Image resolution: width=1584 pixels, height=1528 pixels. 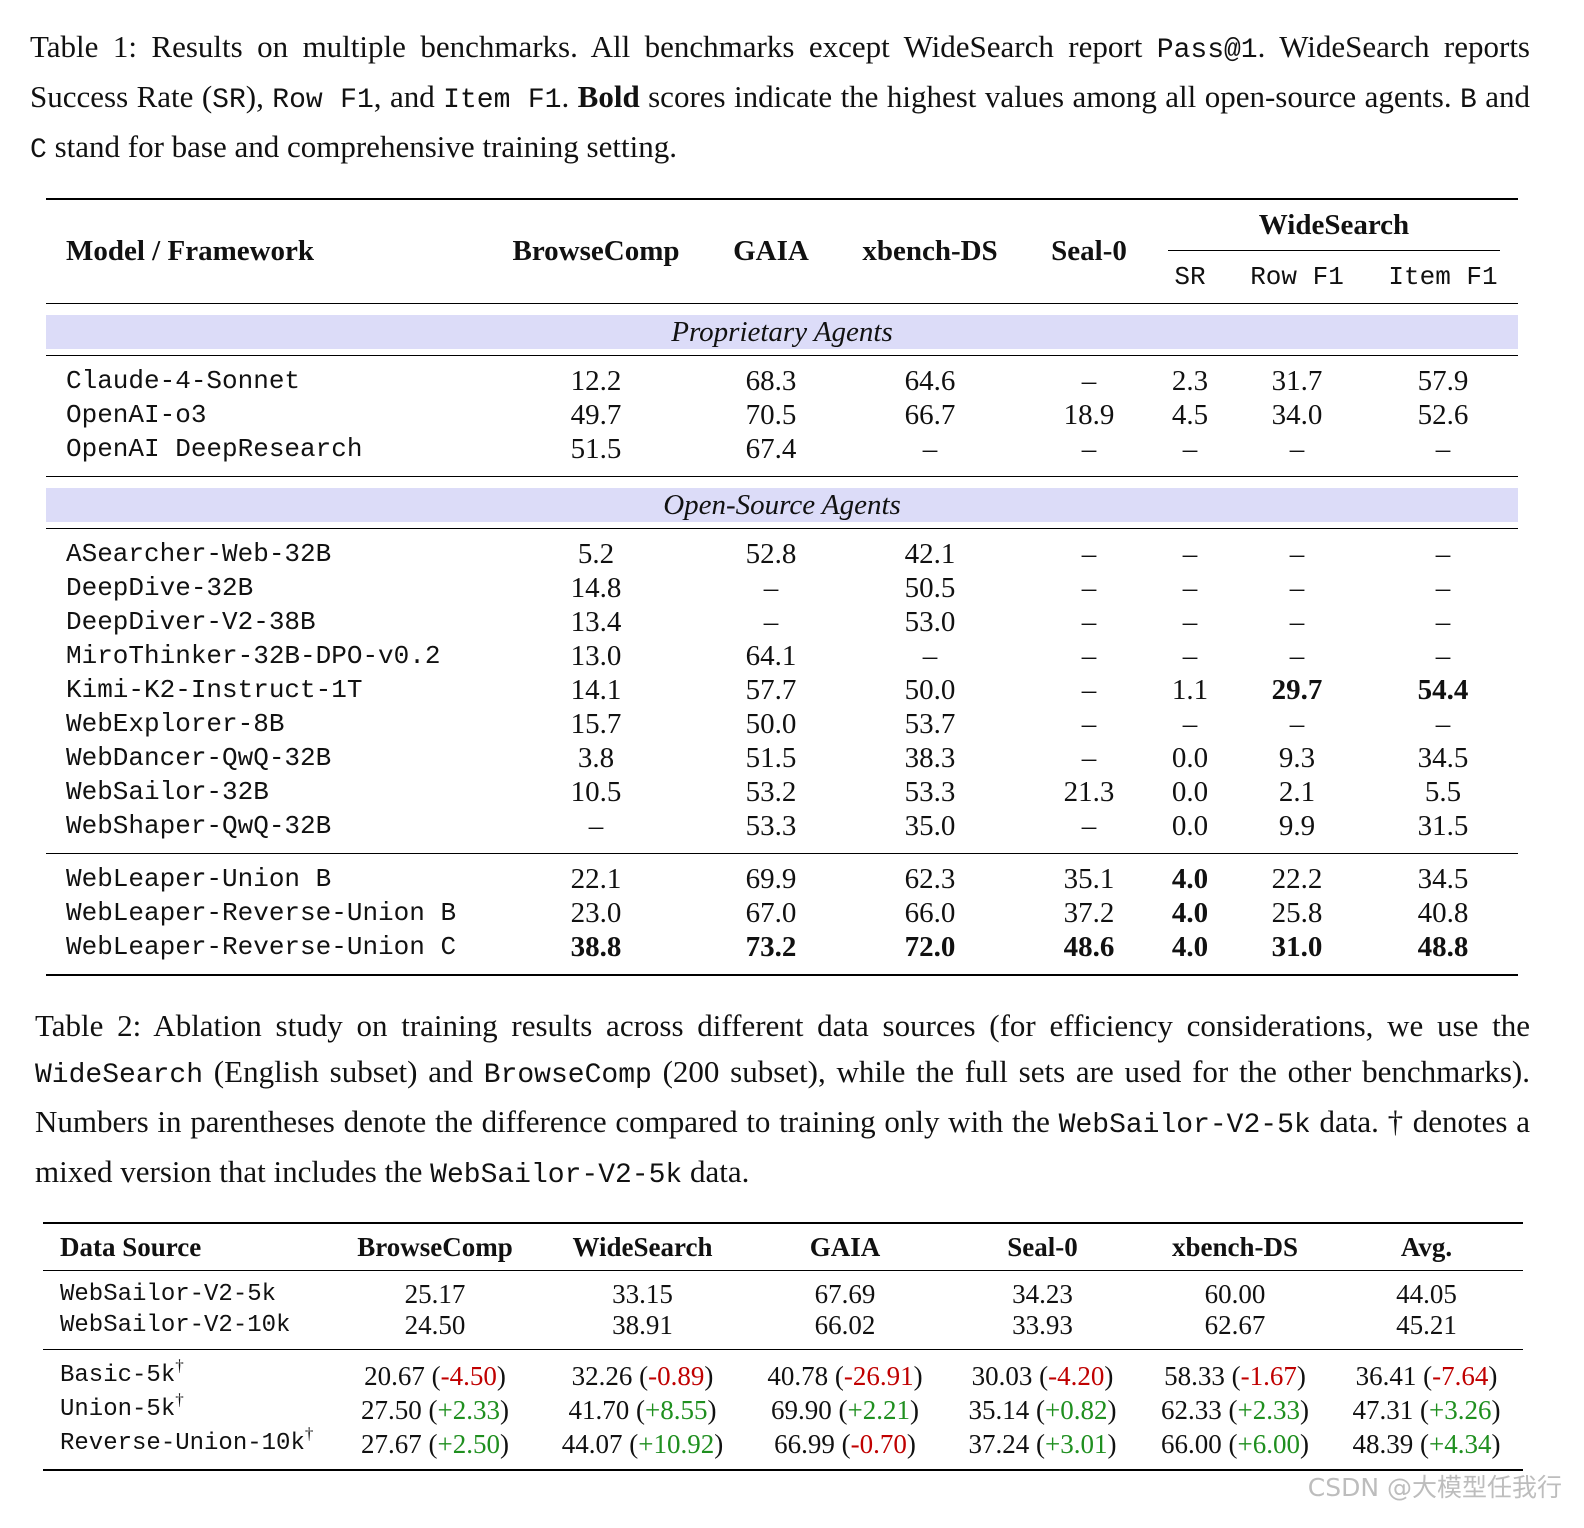 What do you see at coordinates (596, 622) in the screenshot?
I see `cell: 13.4` at bounding box center [596, 622].